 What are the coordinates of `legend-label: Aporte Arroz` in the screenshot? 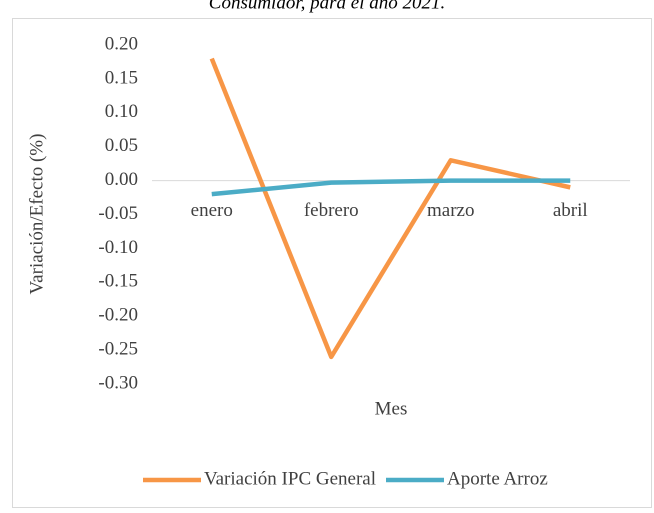 It's located at (497, 478).